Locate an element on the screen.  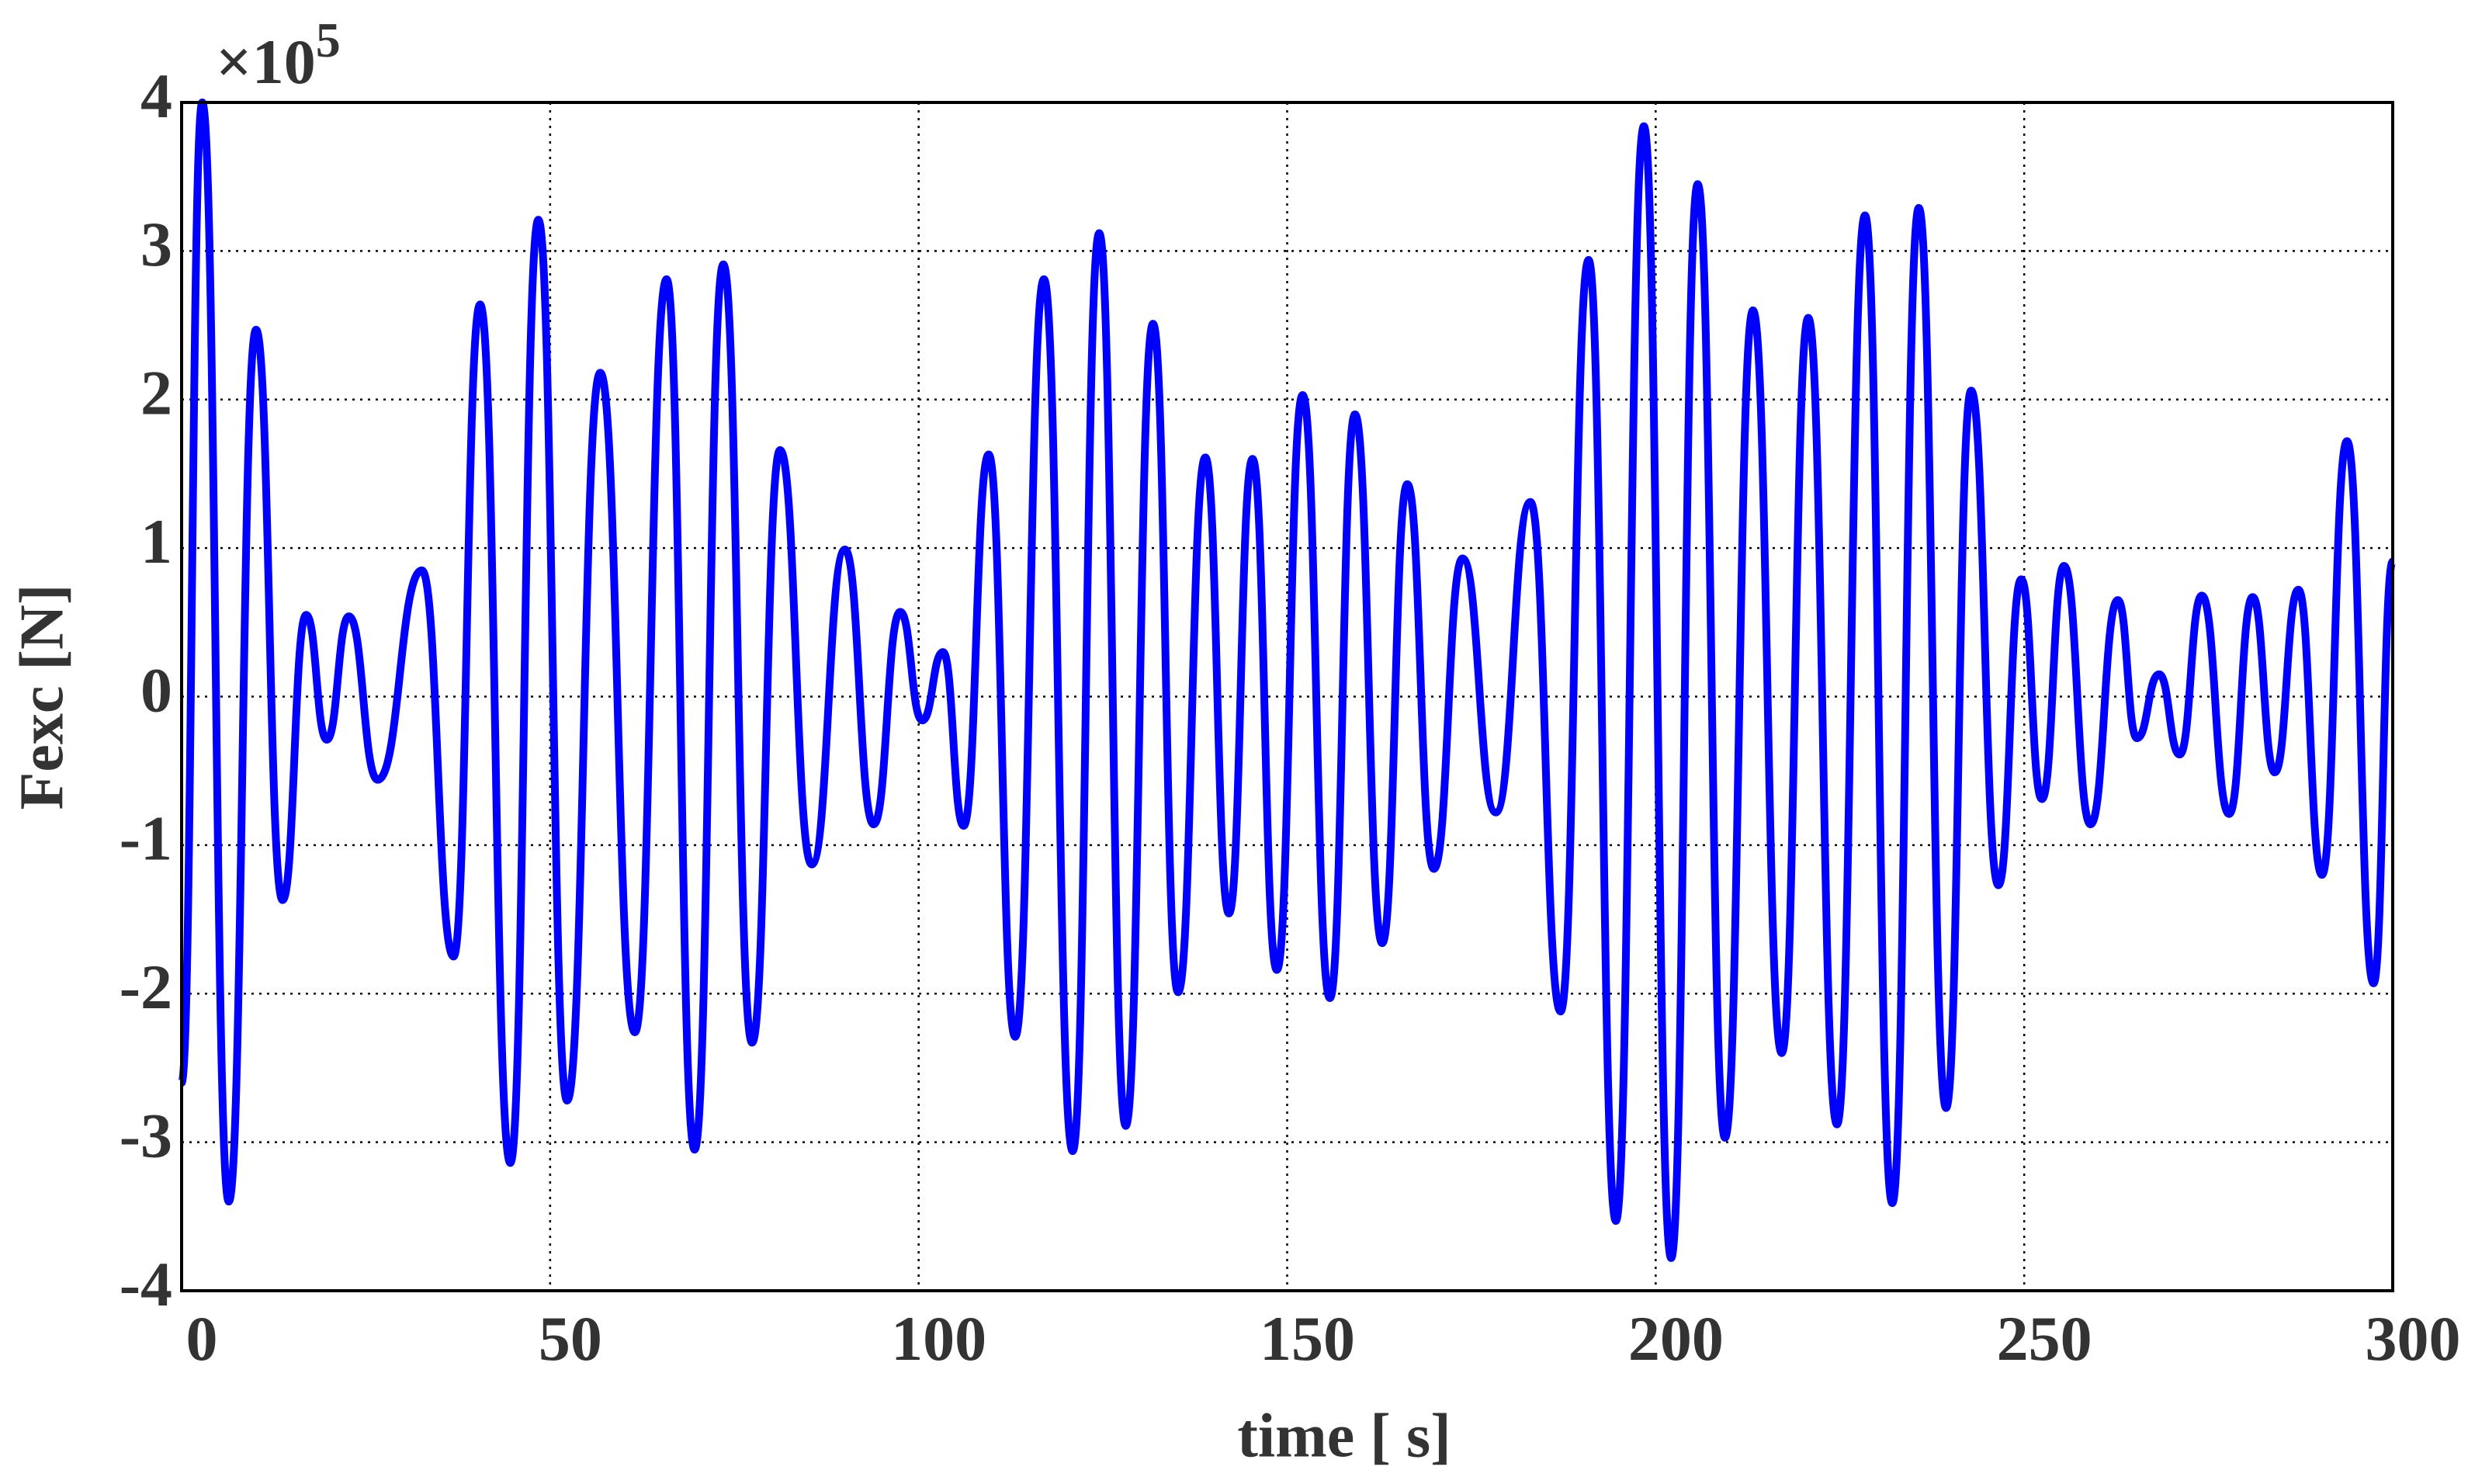
y-tick-label: -1 is located at coordinates (146, 839).